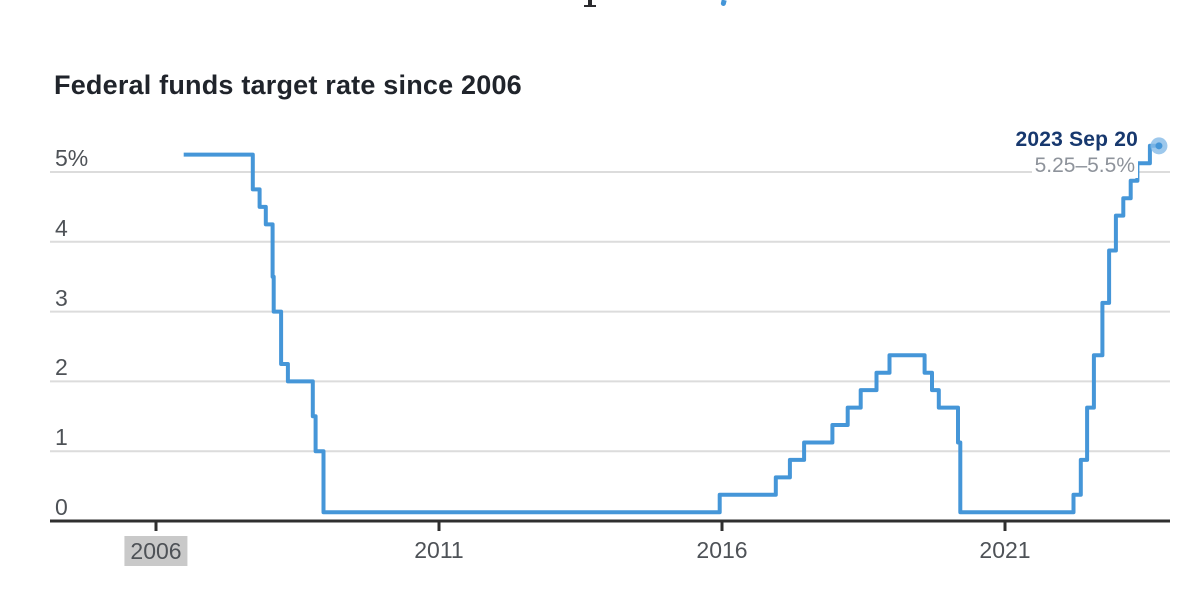 The image size is (1200, 602). What do you see at coordinates (722, 550) in the screenshot?
I see `x-axis-label-2016: 2016` at bounding box center [722, 550].